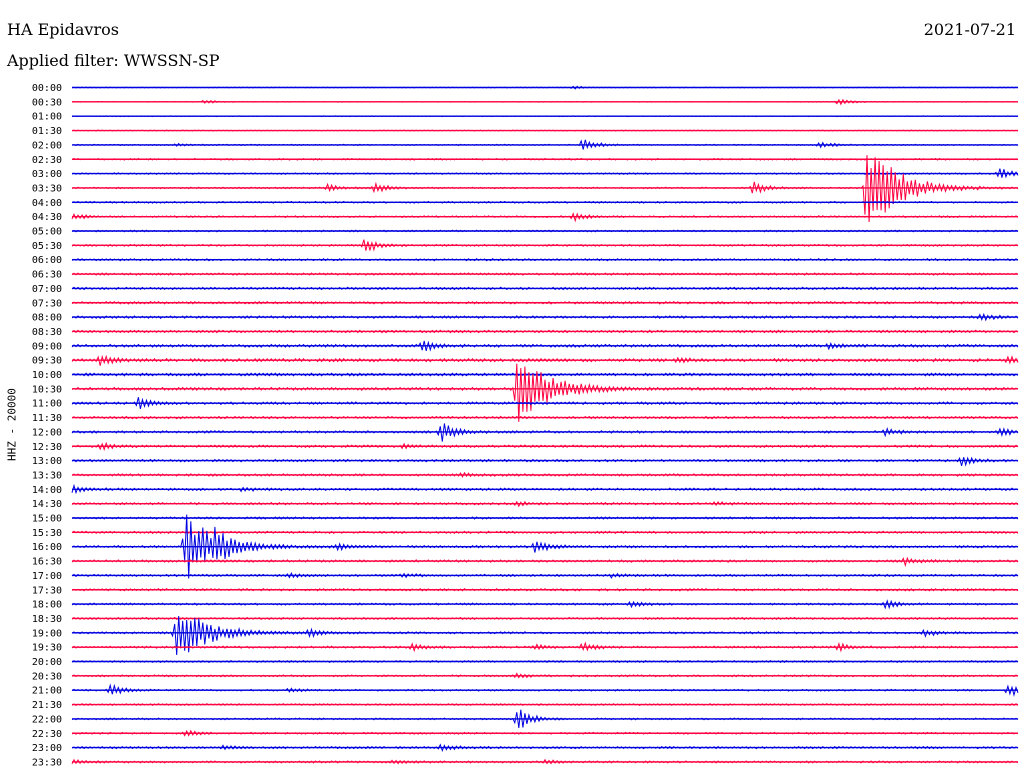 The width and height of the screenshot is (1024, 780). What do you see at coordinates (47, 117) in the screenshot?
I see `row-time-label: 01:00` at bounding box center [47, 117].